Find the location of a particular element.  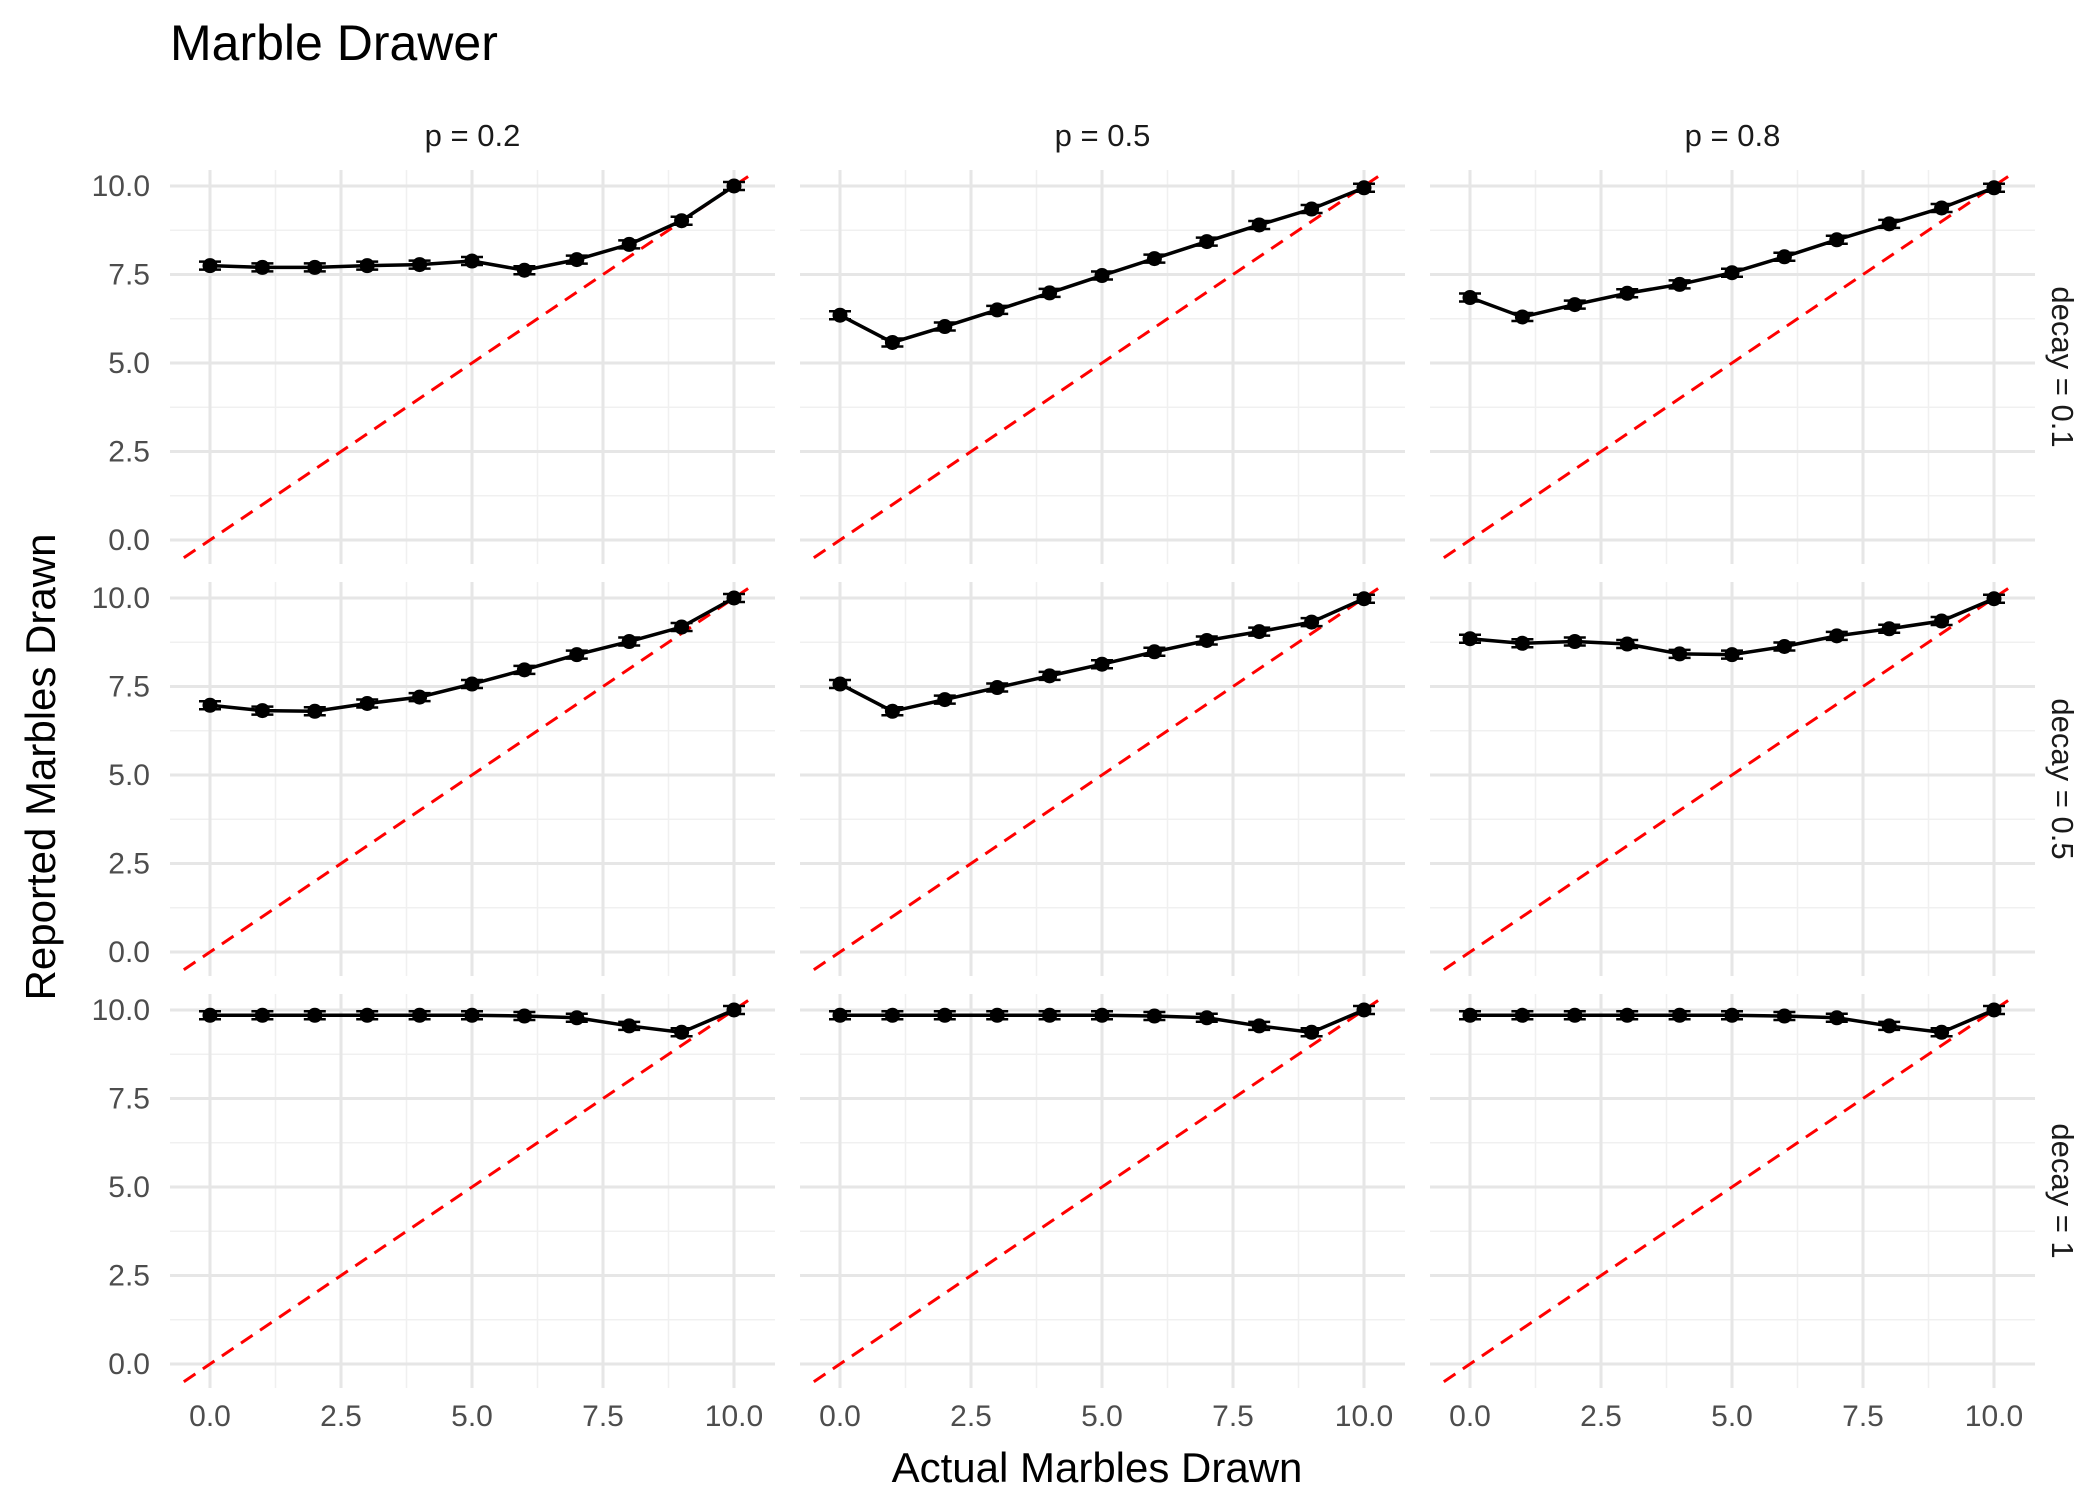

facet-column-label: p = 0.8 is located at coordinates (1733, 135).